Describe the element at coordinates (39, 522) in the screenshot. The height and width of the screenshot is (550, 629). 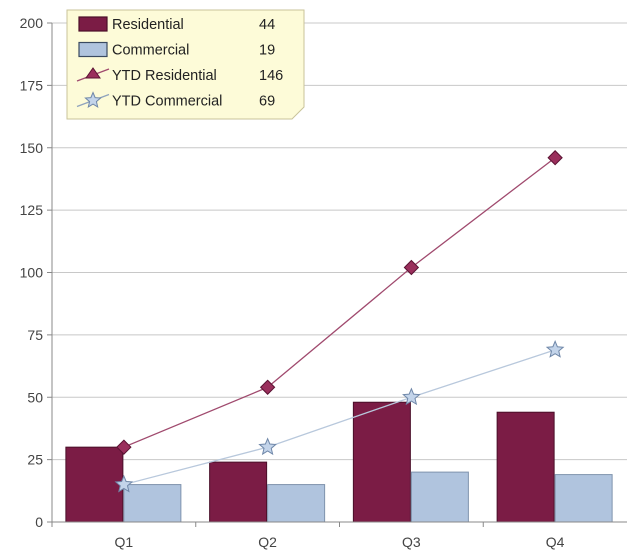
I see `y-tick-label: 0` at that location.